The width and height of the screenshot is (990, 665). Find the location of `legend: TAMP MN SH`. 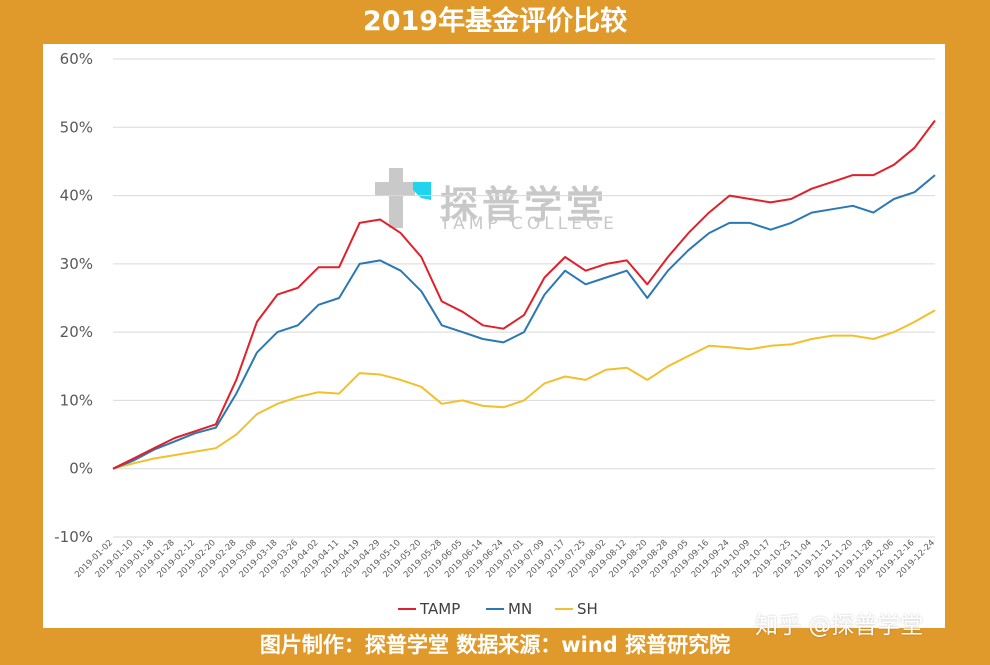

legend: TAMP MN SH is located at coordinates (518, 609).